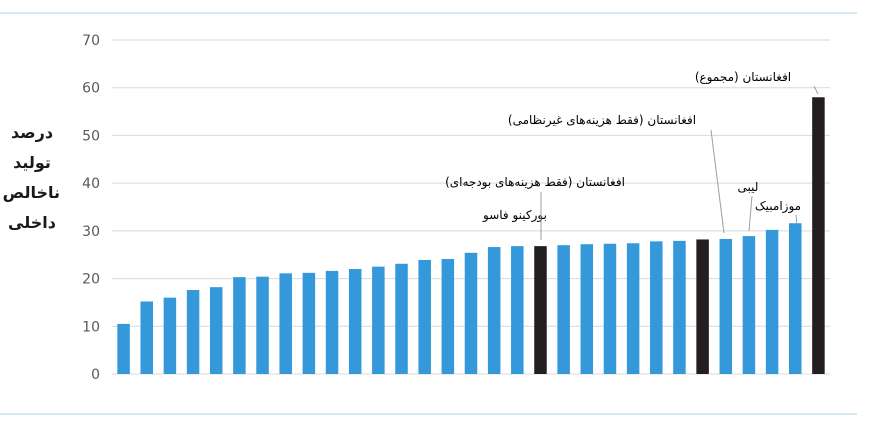 The width and height of the screenshot is (877, 435). What do you see at coordinates (32, 132) in the screenshot?
I see `y-axis-label-line: درصد` at bounding box center [32, 132].